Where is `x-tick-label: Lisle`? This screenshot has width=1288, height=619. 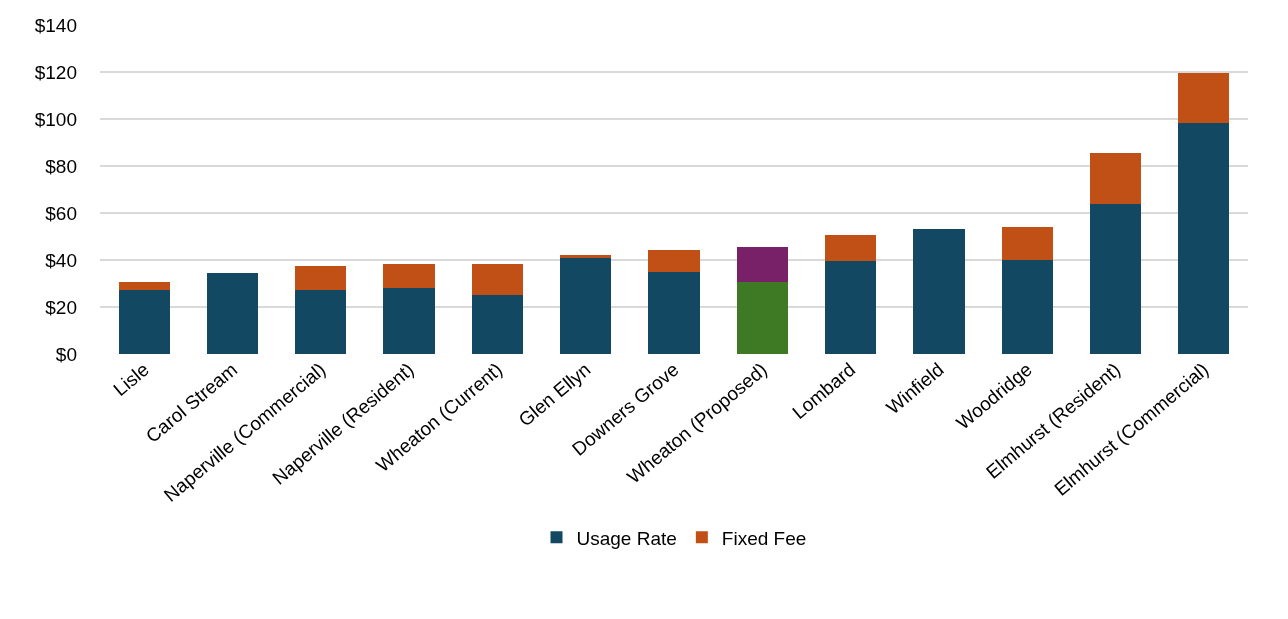
x-tick-label: Lisle is located at coordinates (131, 379).